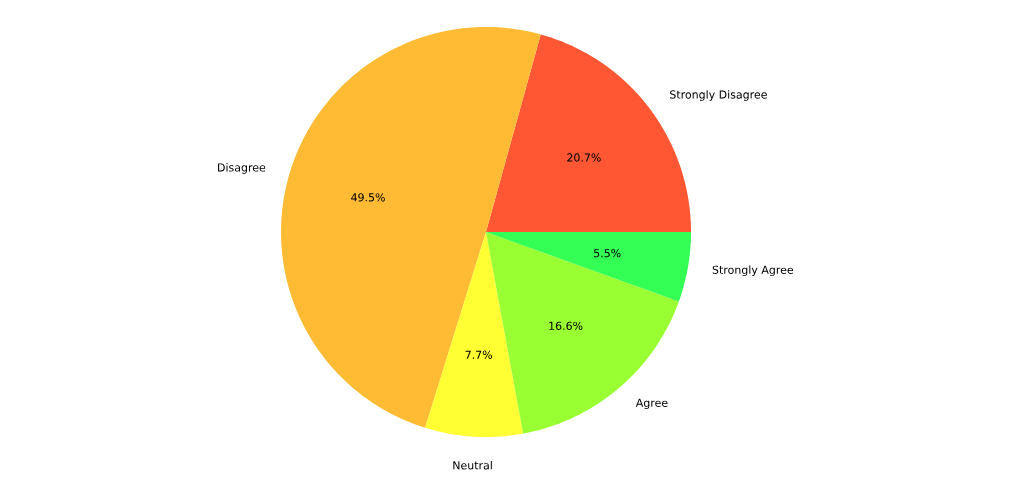  Describe the element at coordinates (753, 271) in the screenshot. I see `slice-label: Strongly Agree` at that location.